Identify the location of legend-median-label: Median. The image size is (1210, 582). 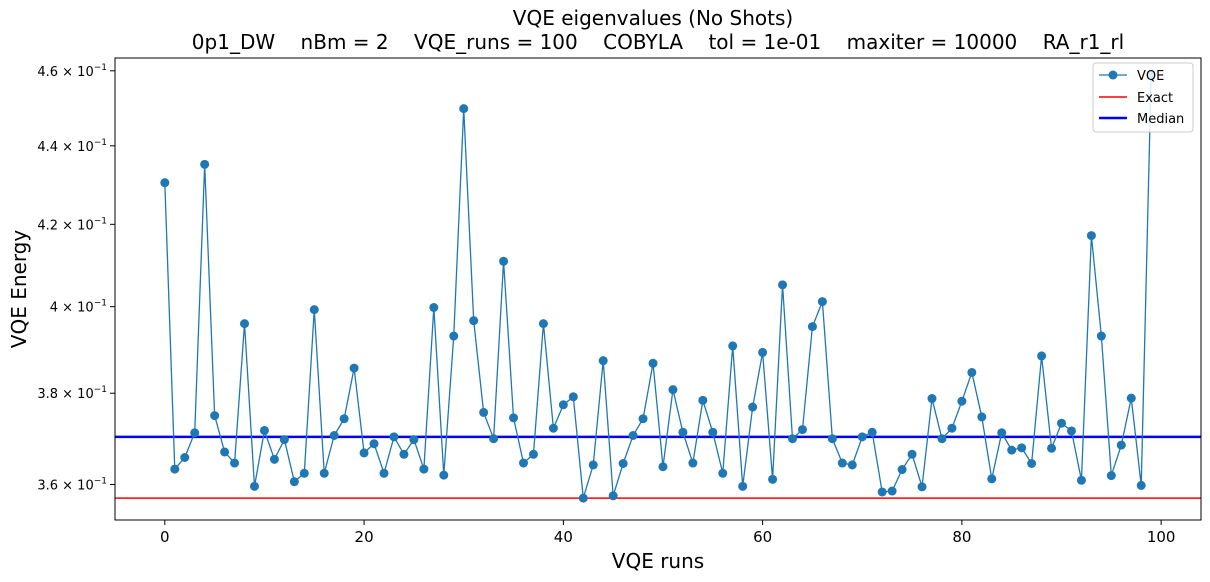
(1160, 119).